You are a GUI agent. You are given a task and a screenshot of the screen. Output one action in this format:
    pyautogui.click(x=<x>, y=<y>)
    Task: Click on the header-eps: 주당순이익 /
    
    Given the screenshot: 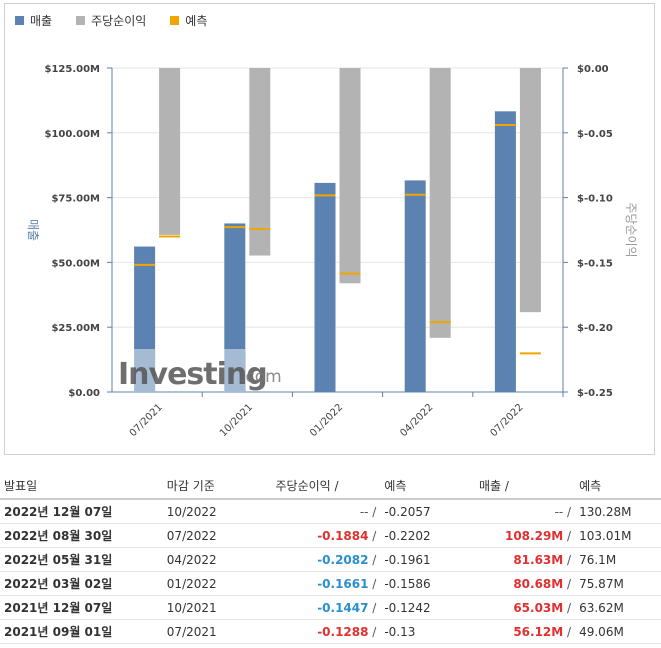 What is the action you would take?
    pyautogui.click(x=326, y=486)
    